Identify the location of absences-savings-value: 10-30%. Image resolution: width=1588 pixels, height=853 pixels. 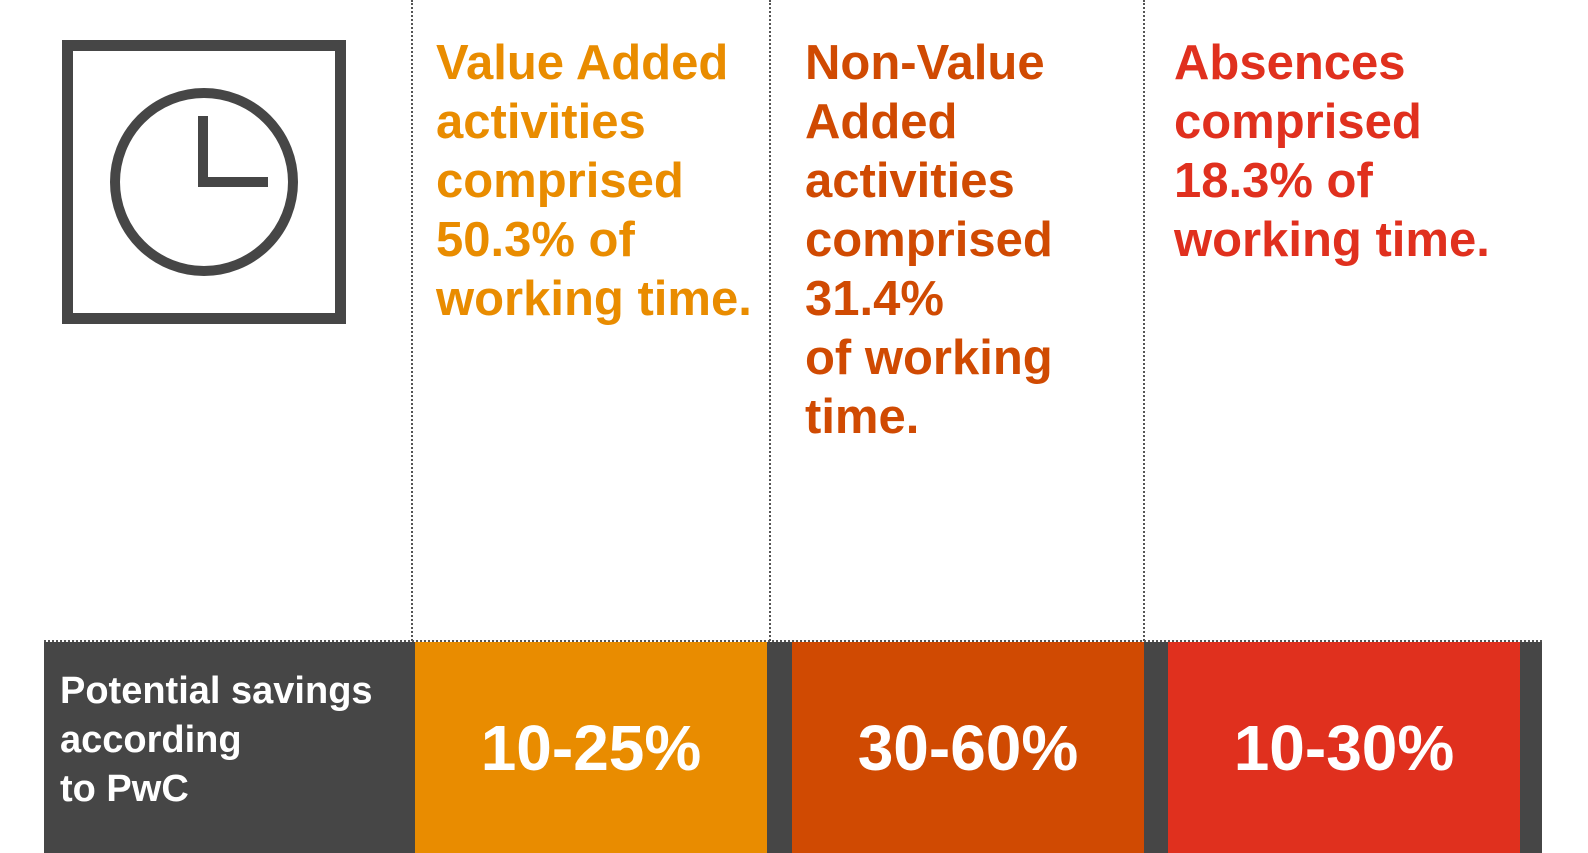
(1344, 747).